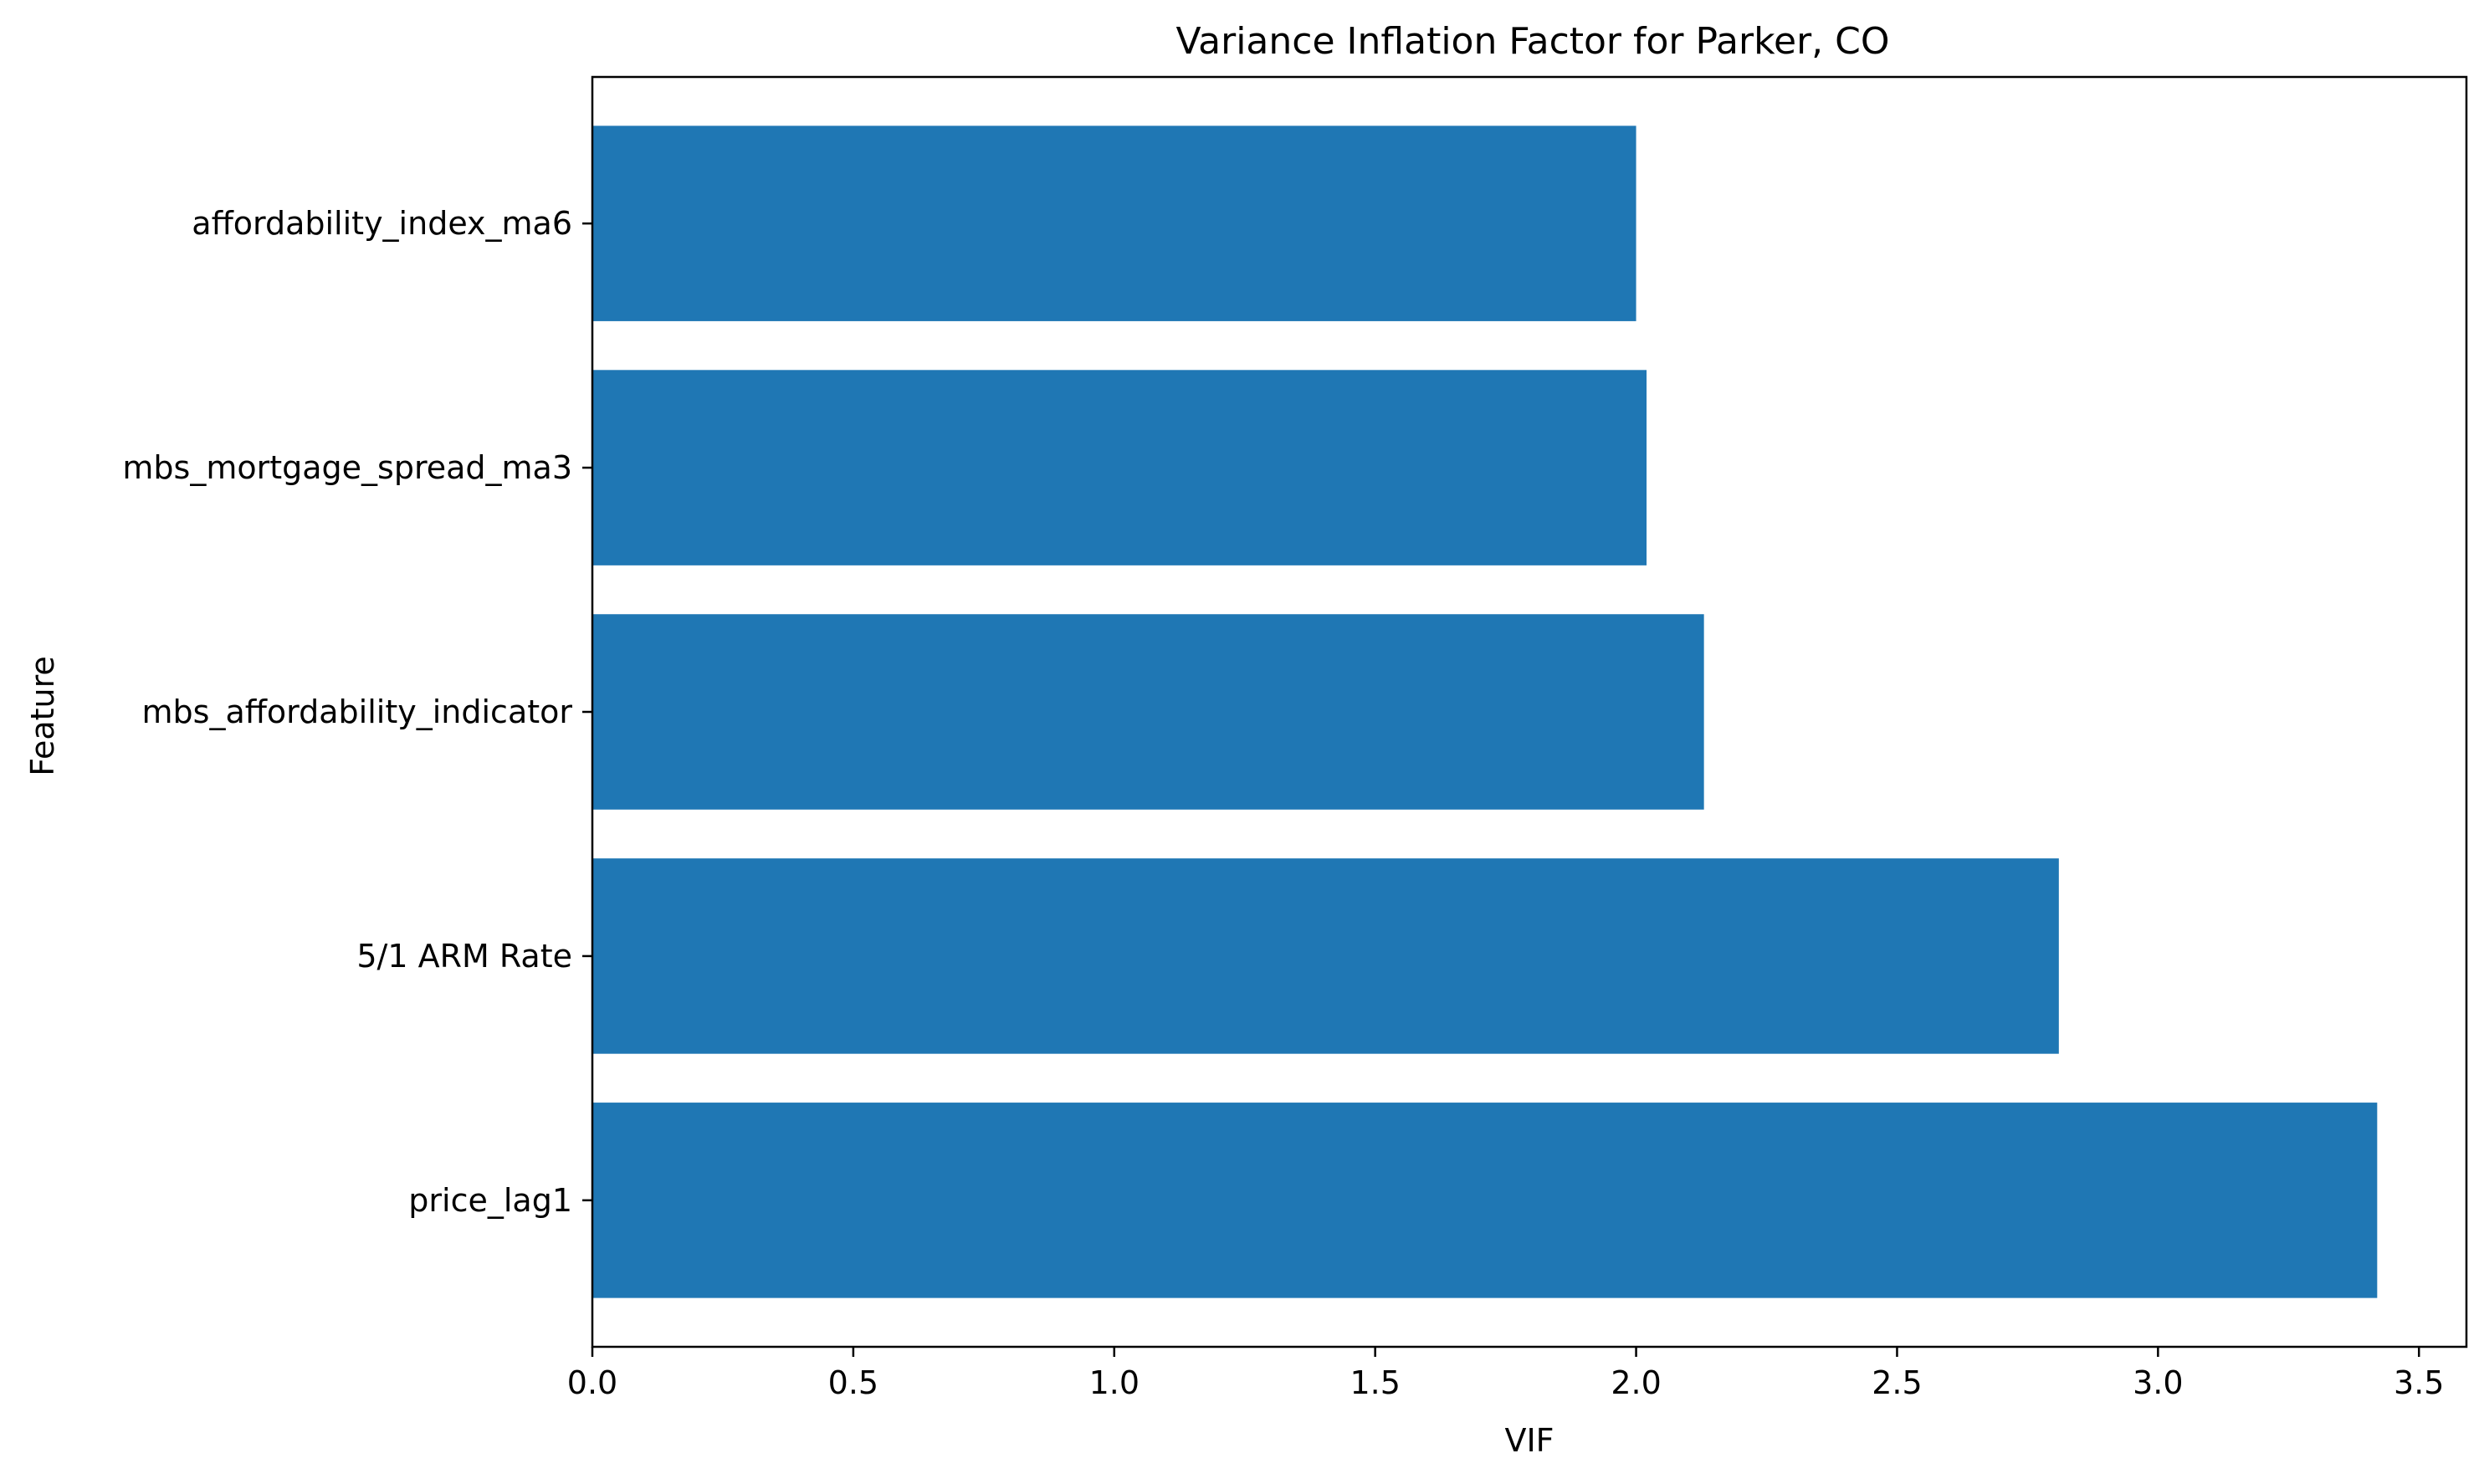 The width and height of the screenshot is (2484, 1484). What do you see at coordinates (2419, 1382) in the screenshot?
I see `x-tick-label-7: 3.5` at bounding box center [2419, 1382].